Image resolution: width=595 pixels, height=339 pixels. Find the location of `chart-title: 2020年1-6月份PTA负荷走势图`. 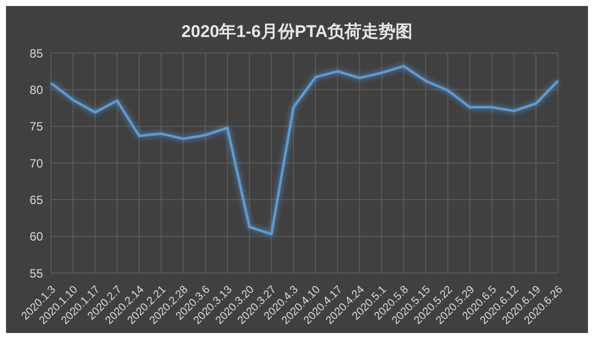

chart-title: 2020年1-6月份PTA负荷走势图 is located at coordinates (297, 32).